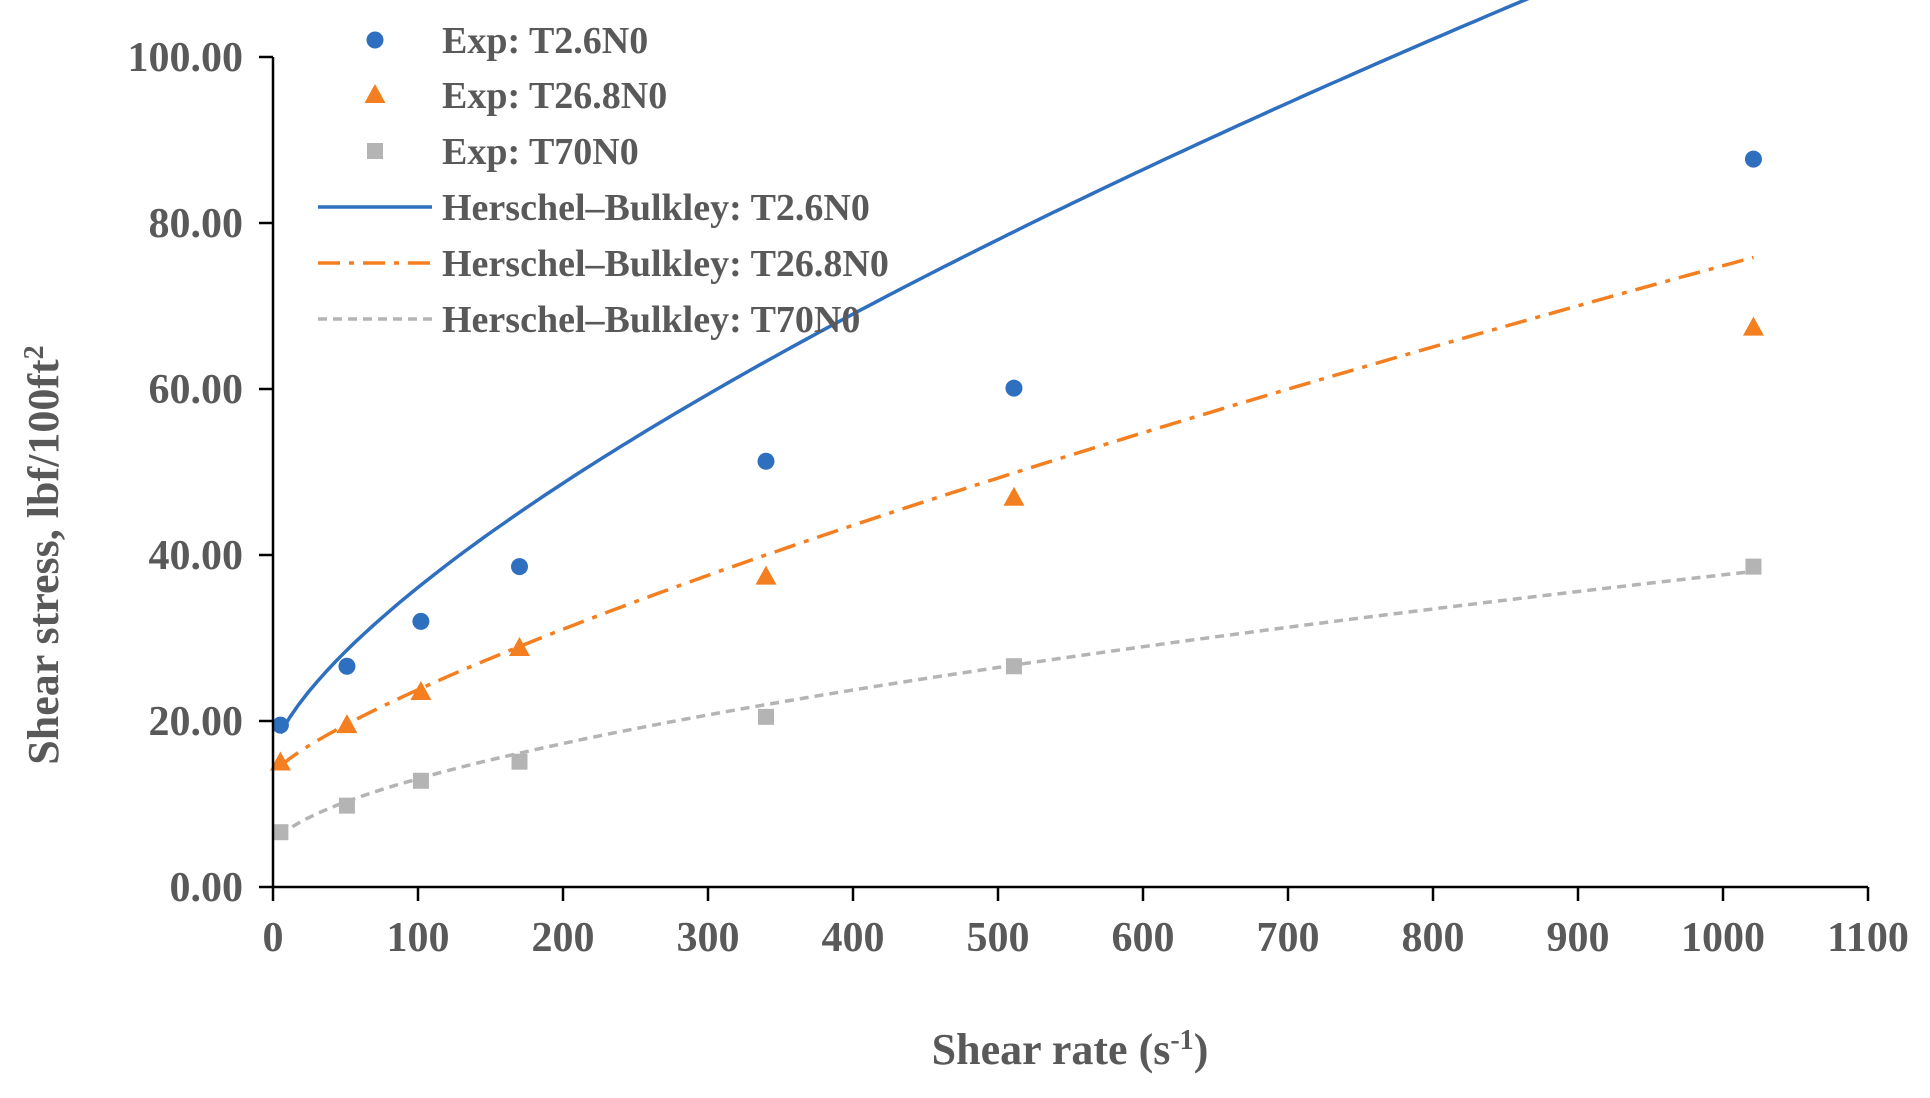 The width and height of the screenshot is (1930, 1098). Describe the element at coordinates (186, 58) in the screenshot. I see `y-tick-label: 100.00` at that location.